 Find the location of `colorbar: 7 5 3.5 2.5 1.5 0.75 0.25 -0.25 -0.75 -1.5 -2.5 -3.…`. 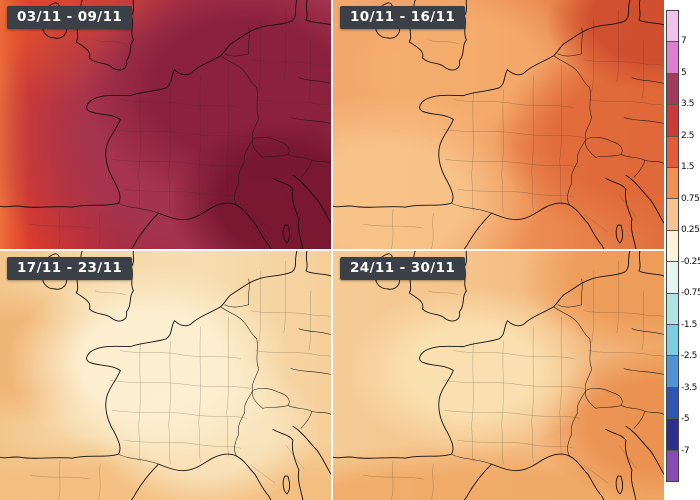

colorbar: 7 5 3.5 2.5 1.5 0.75 0.25 -0.25 -0.75 -1.5 -2.5 -3.… is located at coordinates (682, 250).